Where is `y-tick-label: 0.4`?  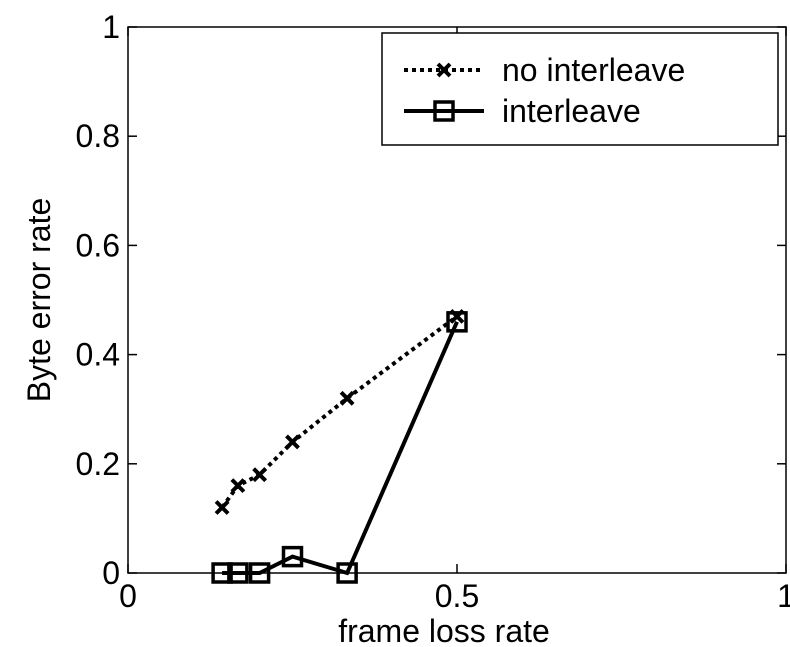 y-tick-label: 0.4 is located at coordinates (98, 355).